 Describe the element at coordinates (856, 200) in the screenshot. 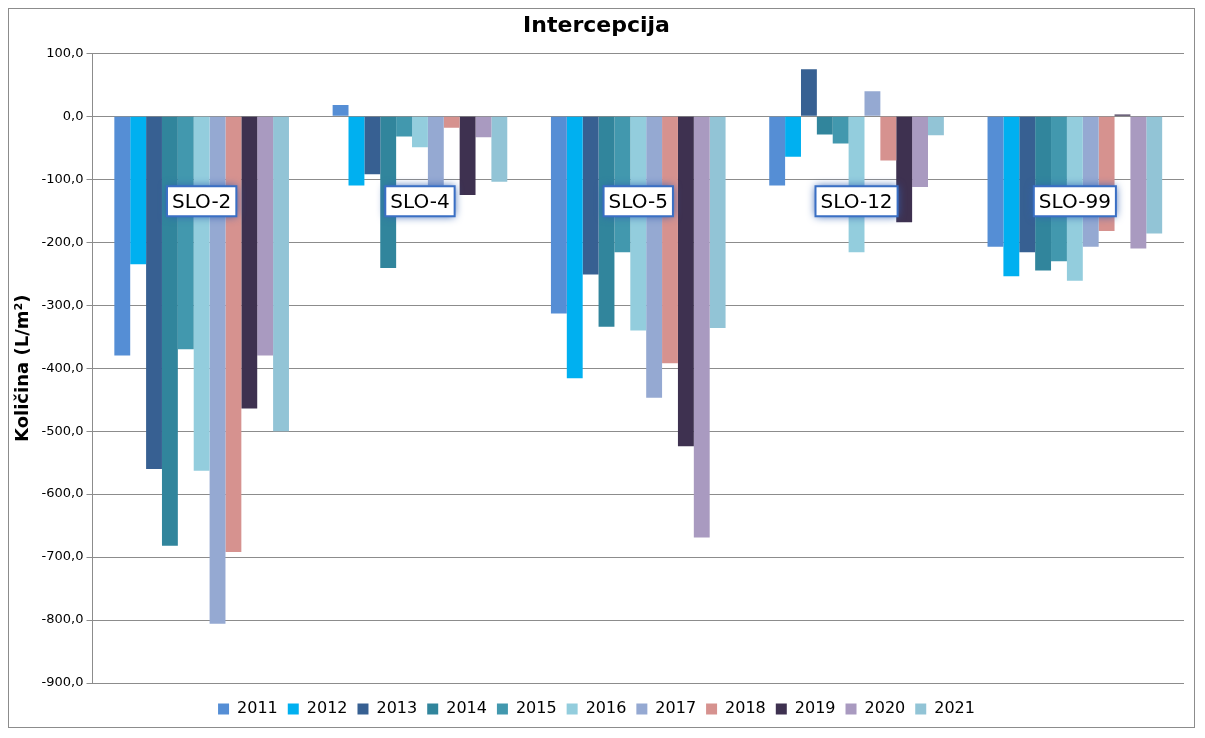

I see `x-tick-label: SLO-12` at that location.